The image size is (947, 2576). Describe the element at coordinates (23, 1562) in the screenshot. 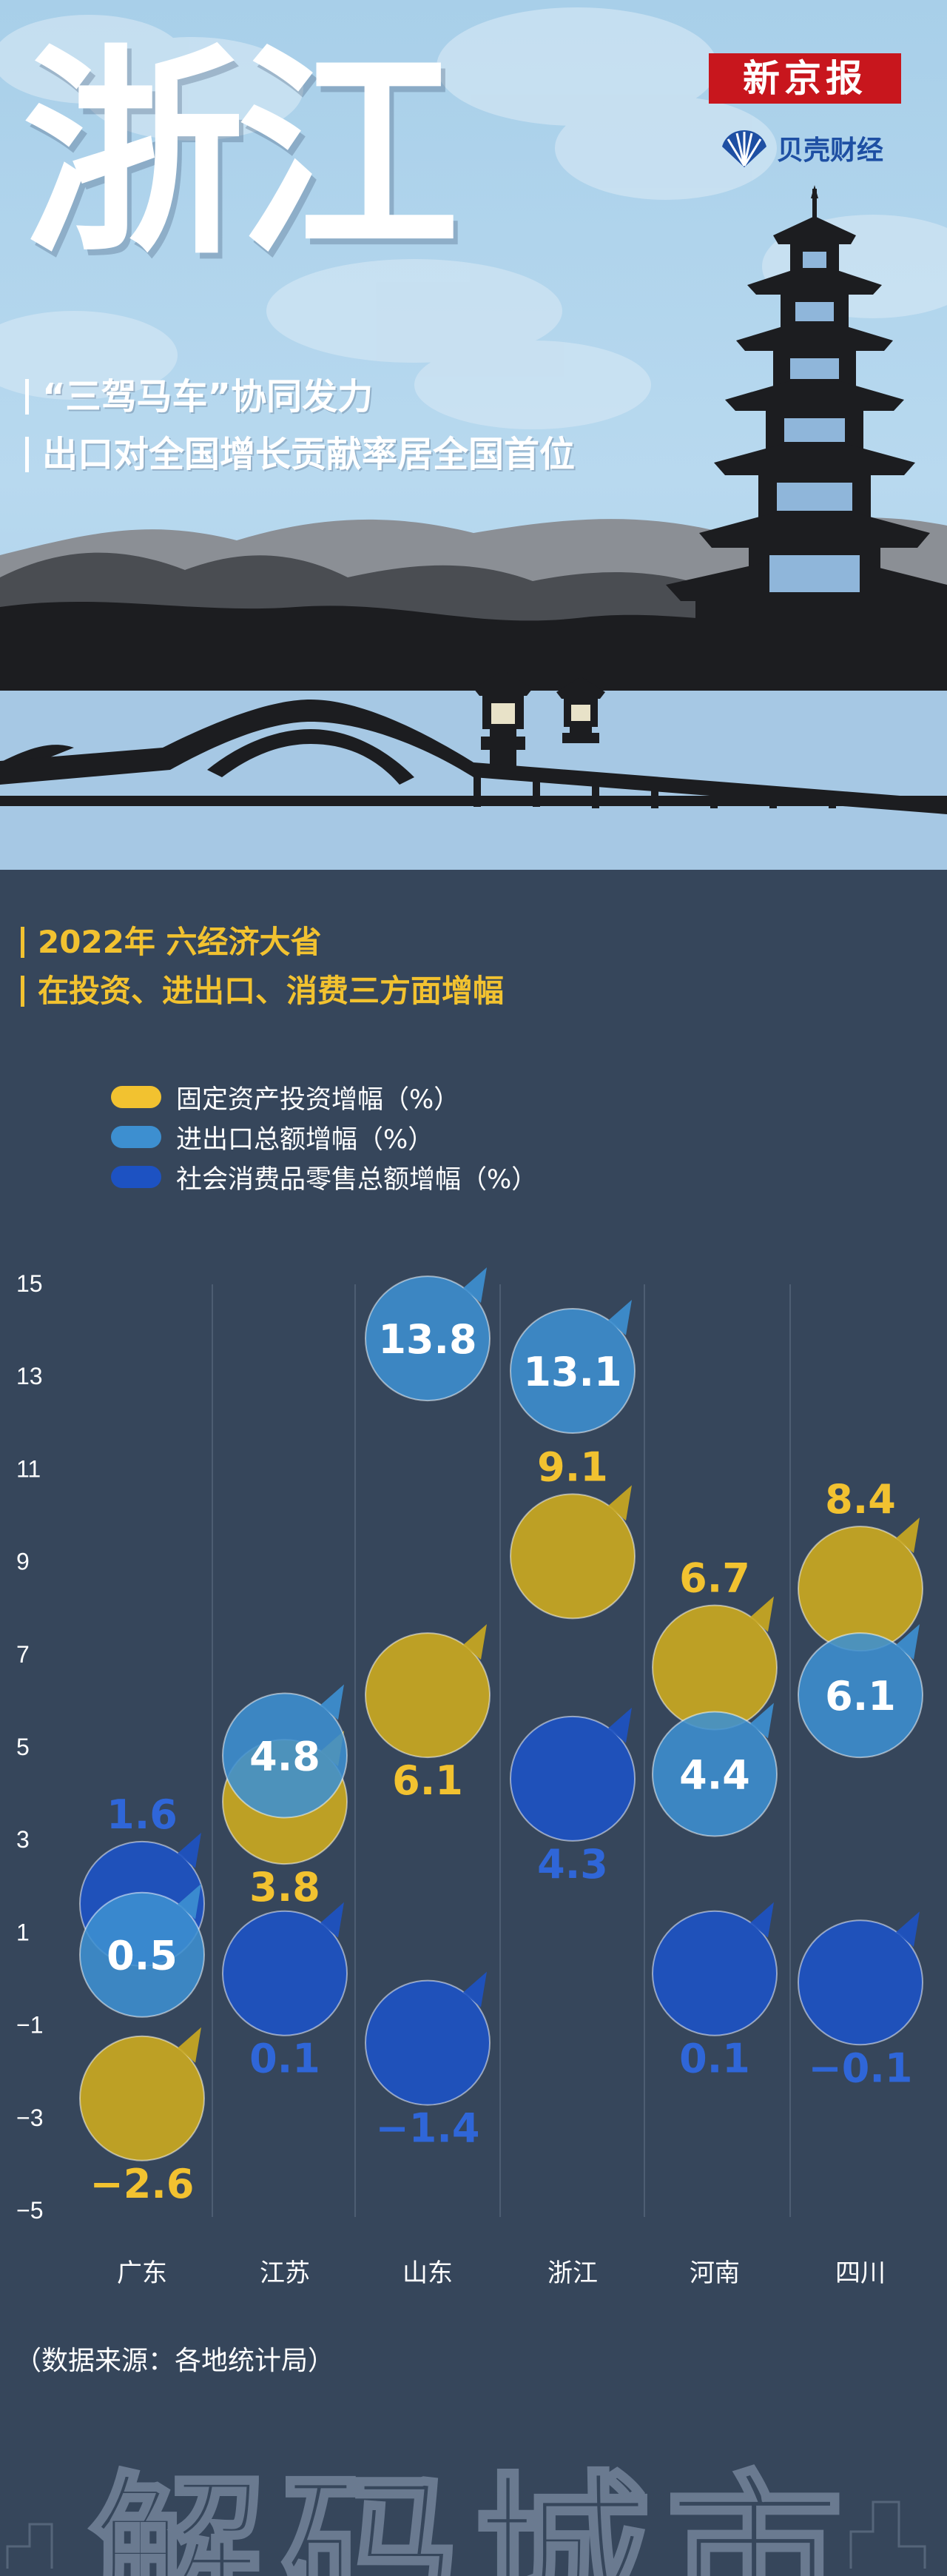

I see `y-tick-label: 9` at that location.